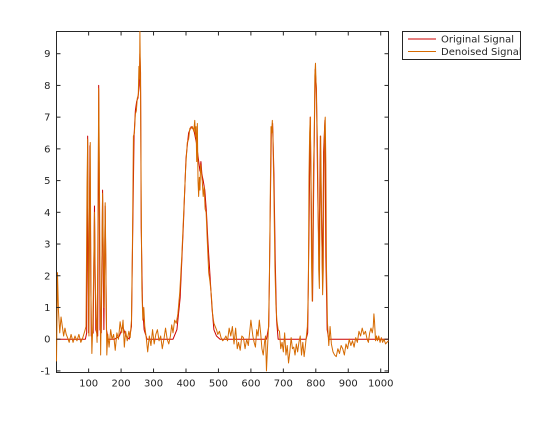 This screenshot has height=424, width=560. Describe the element at coordinates (47, 276) in the screenshot. I see `y-tick-label: 2` at that location.